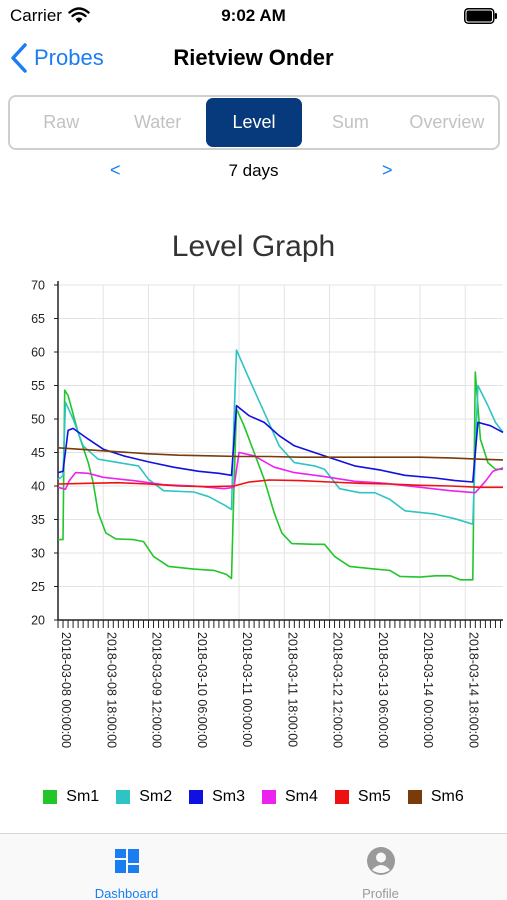 The height and width of the screenshot is (900, 507). I want to click on y-tick-label: 45, so click(38, 453).